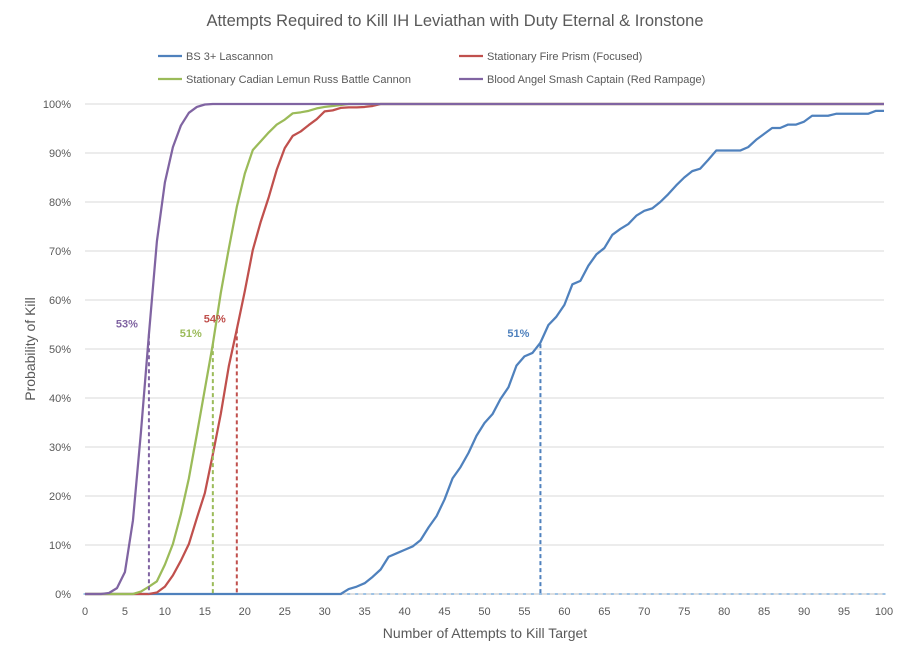  Describe the element at coordinates (604, 612) in the screenshot. I see `x-tick-label: 65` at that location.